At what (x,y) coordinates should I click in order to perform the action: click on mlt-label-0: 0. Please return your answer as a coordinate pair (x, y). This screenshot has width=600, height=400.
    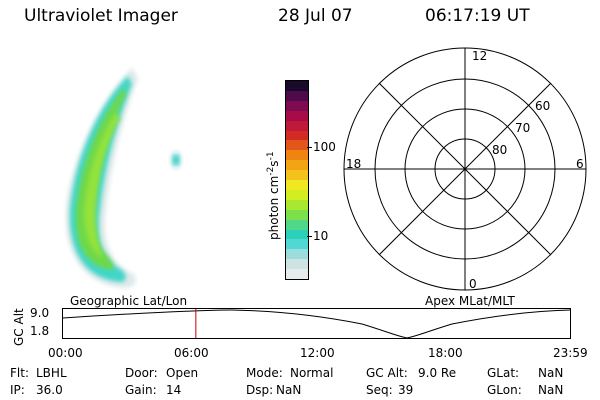
    Looking at the image, I should click on (473, 284).